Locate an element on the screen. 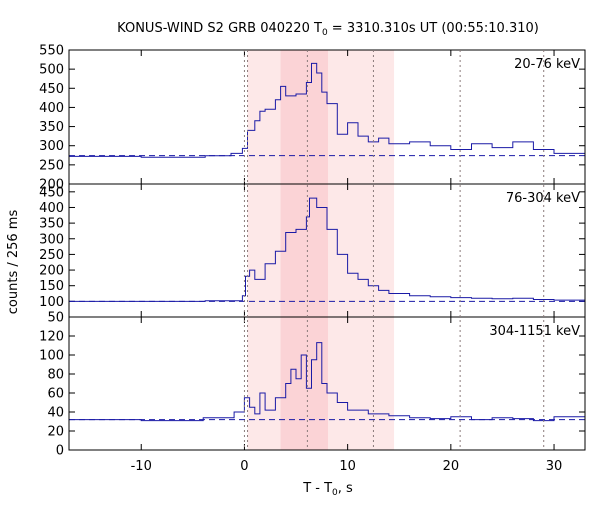  energy-band-label: 20-76 keV is located at coordinates (547, 64).